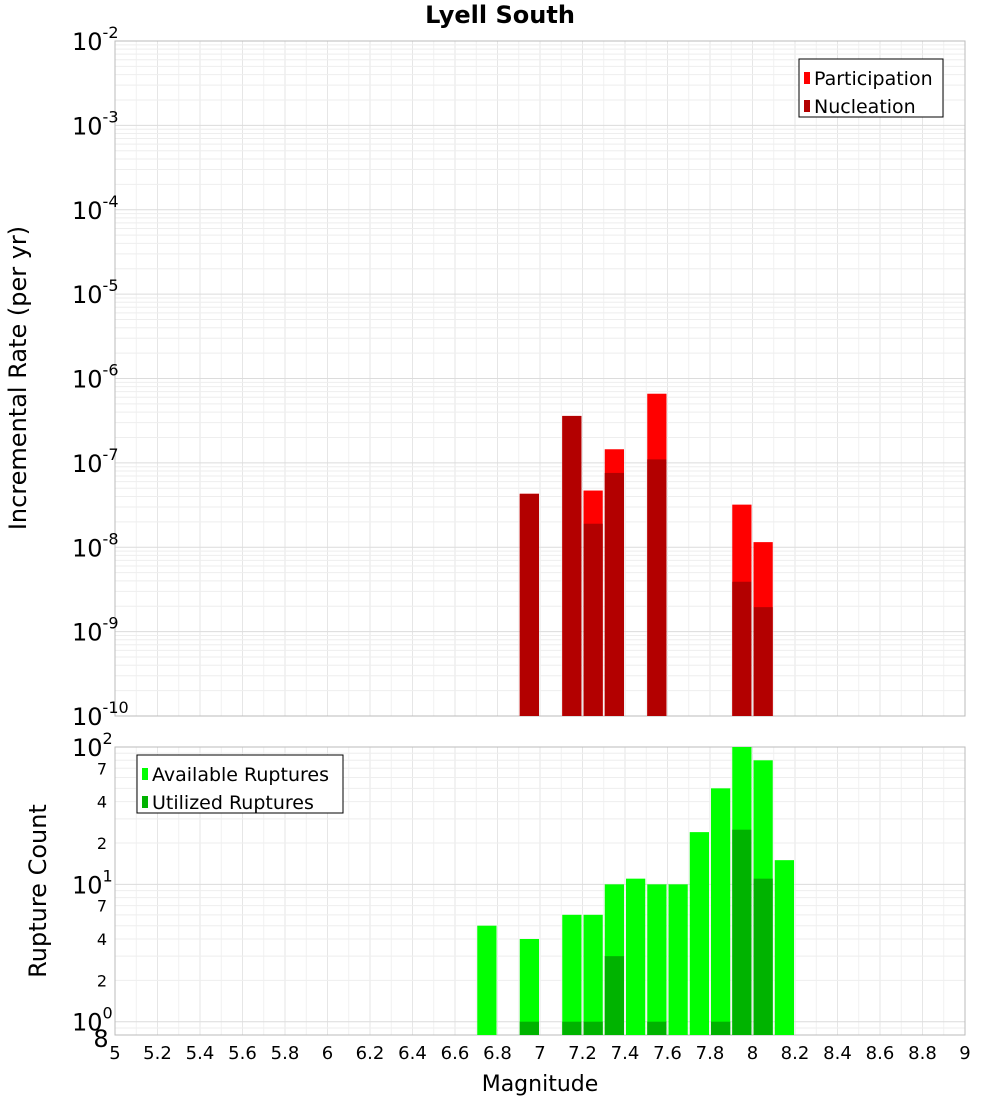  Describe the element at coordinates (646, 554) in the screenshot. I see `top-plot-bars` at that location.